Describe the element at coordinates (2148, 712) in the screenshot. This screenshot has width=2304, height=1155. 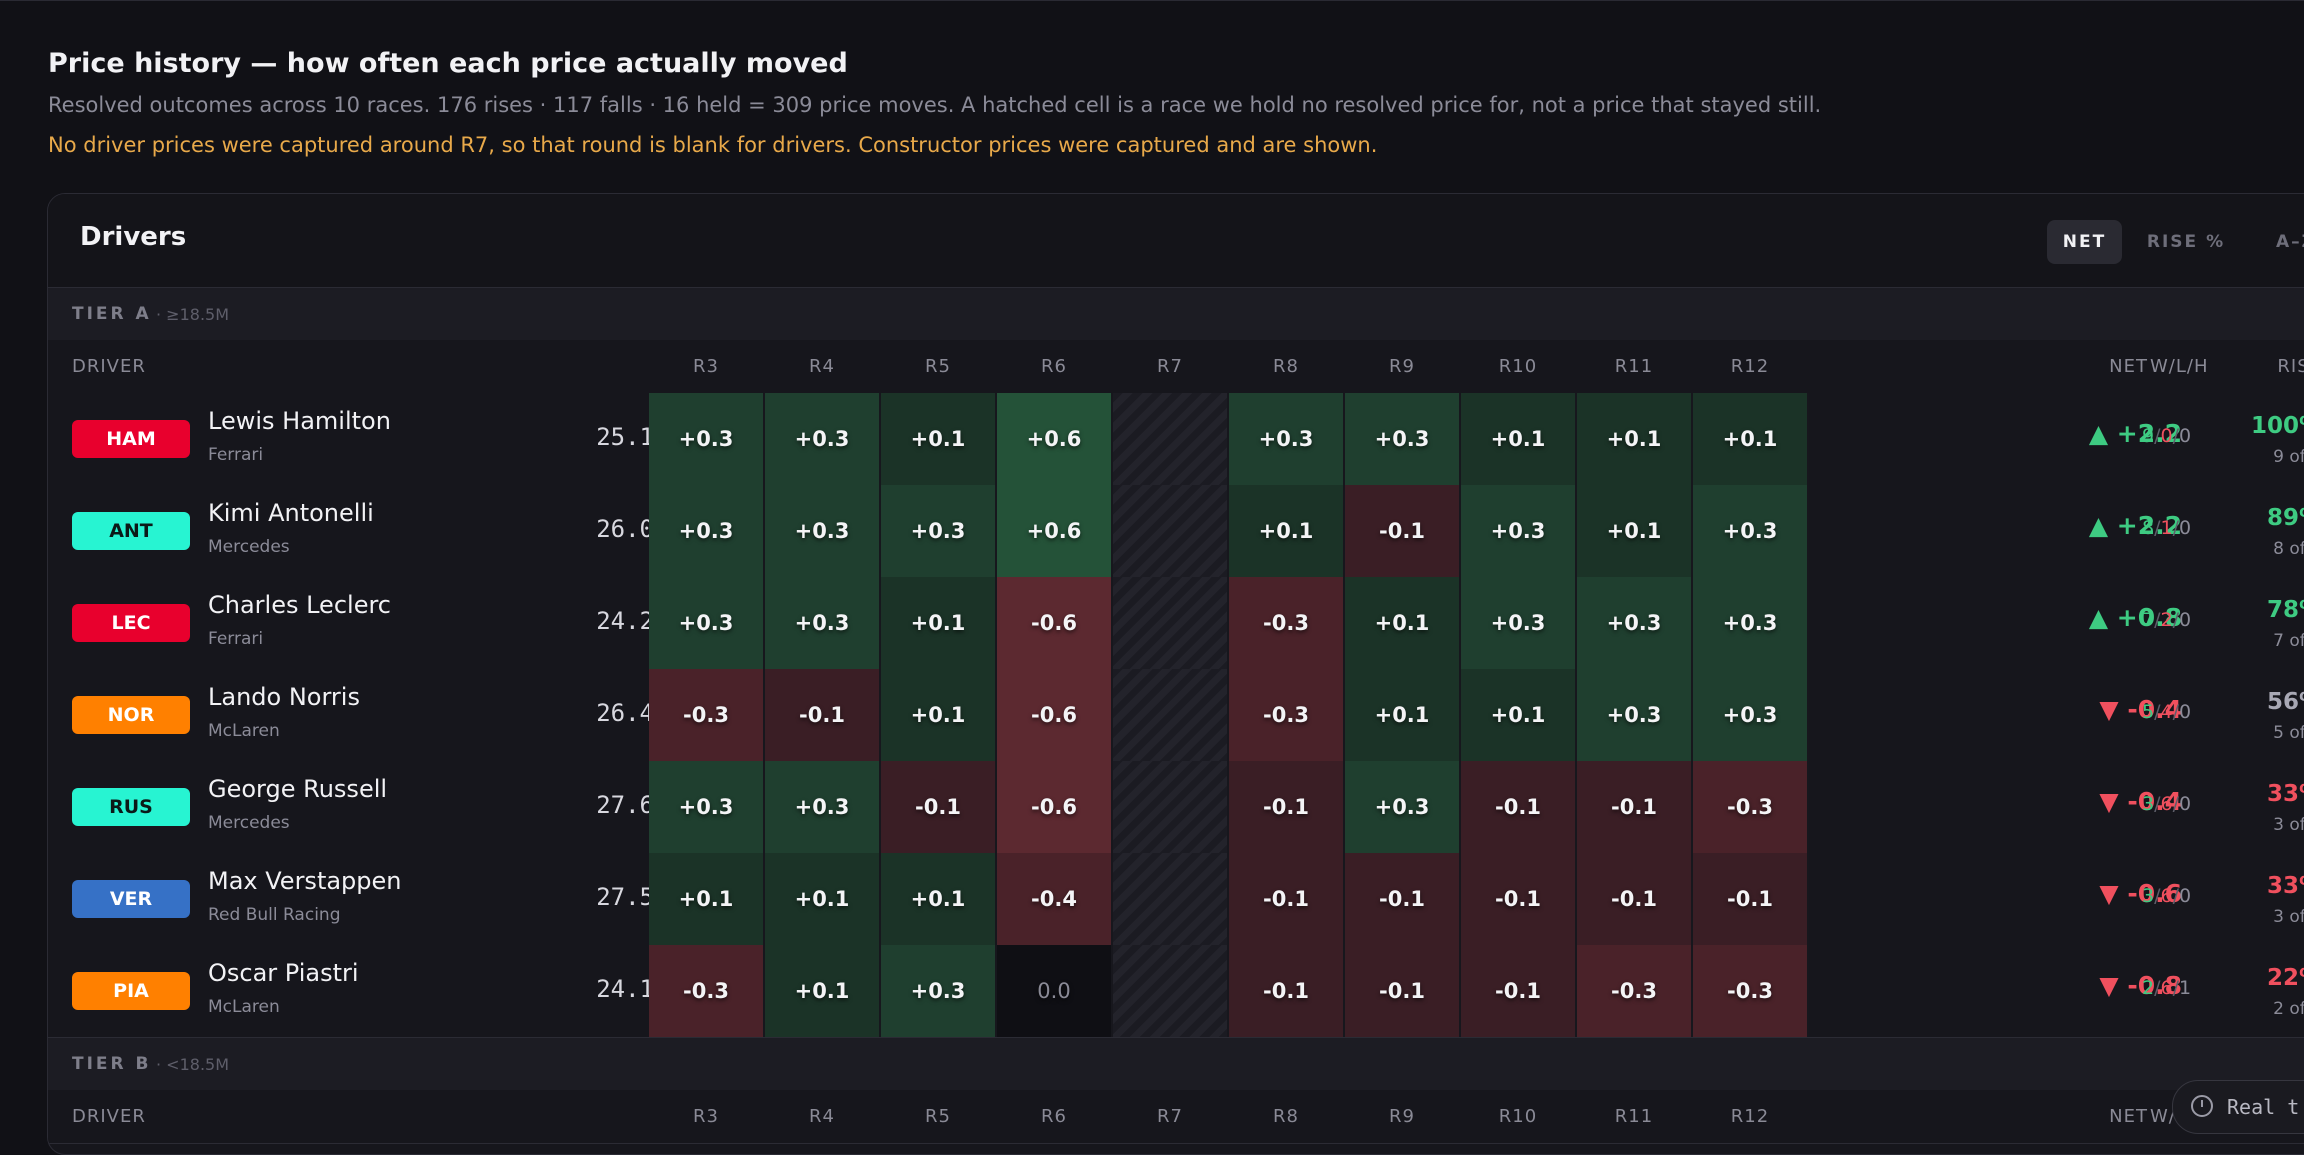
I see `wins-count: 5` at that location.